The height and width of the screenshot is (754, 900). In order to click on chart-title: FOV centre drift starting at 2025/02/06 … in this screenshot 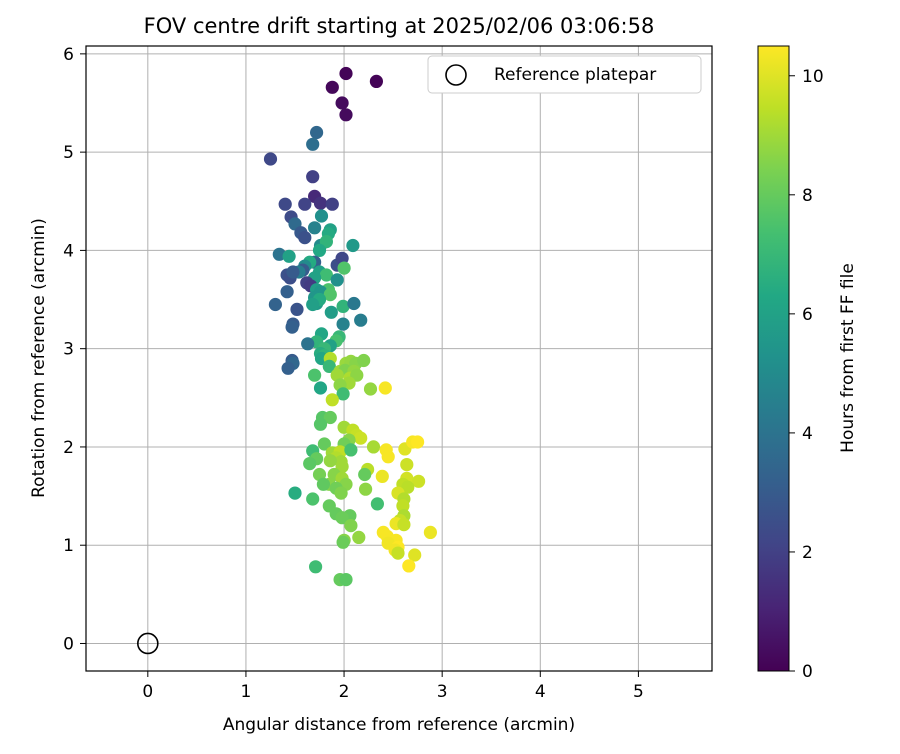, I will do `click(399, 26)`.